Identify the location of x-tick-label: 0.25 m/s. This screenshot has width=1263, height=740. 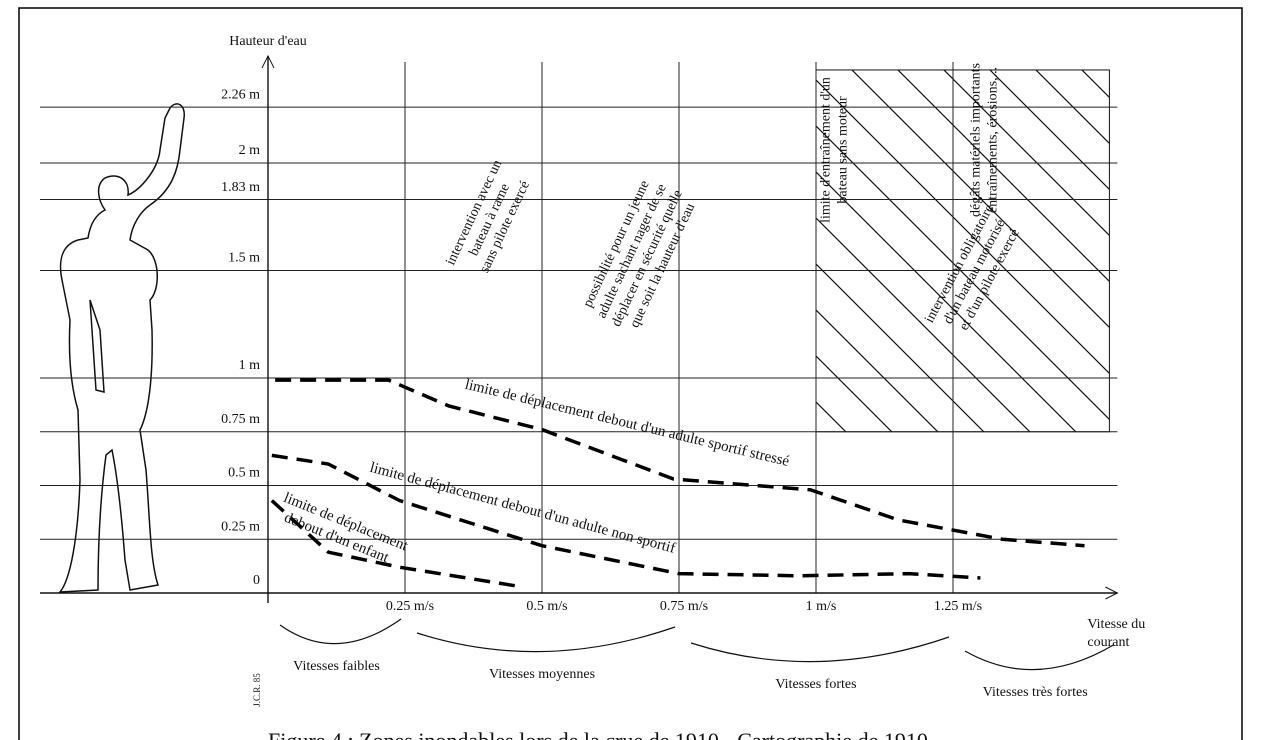
(410, 606).